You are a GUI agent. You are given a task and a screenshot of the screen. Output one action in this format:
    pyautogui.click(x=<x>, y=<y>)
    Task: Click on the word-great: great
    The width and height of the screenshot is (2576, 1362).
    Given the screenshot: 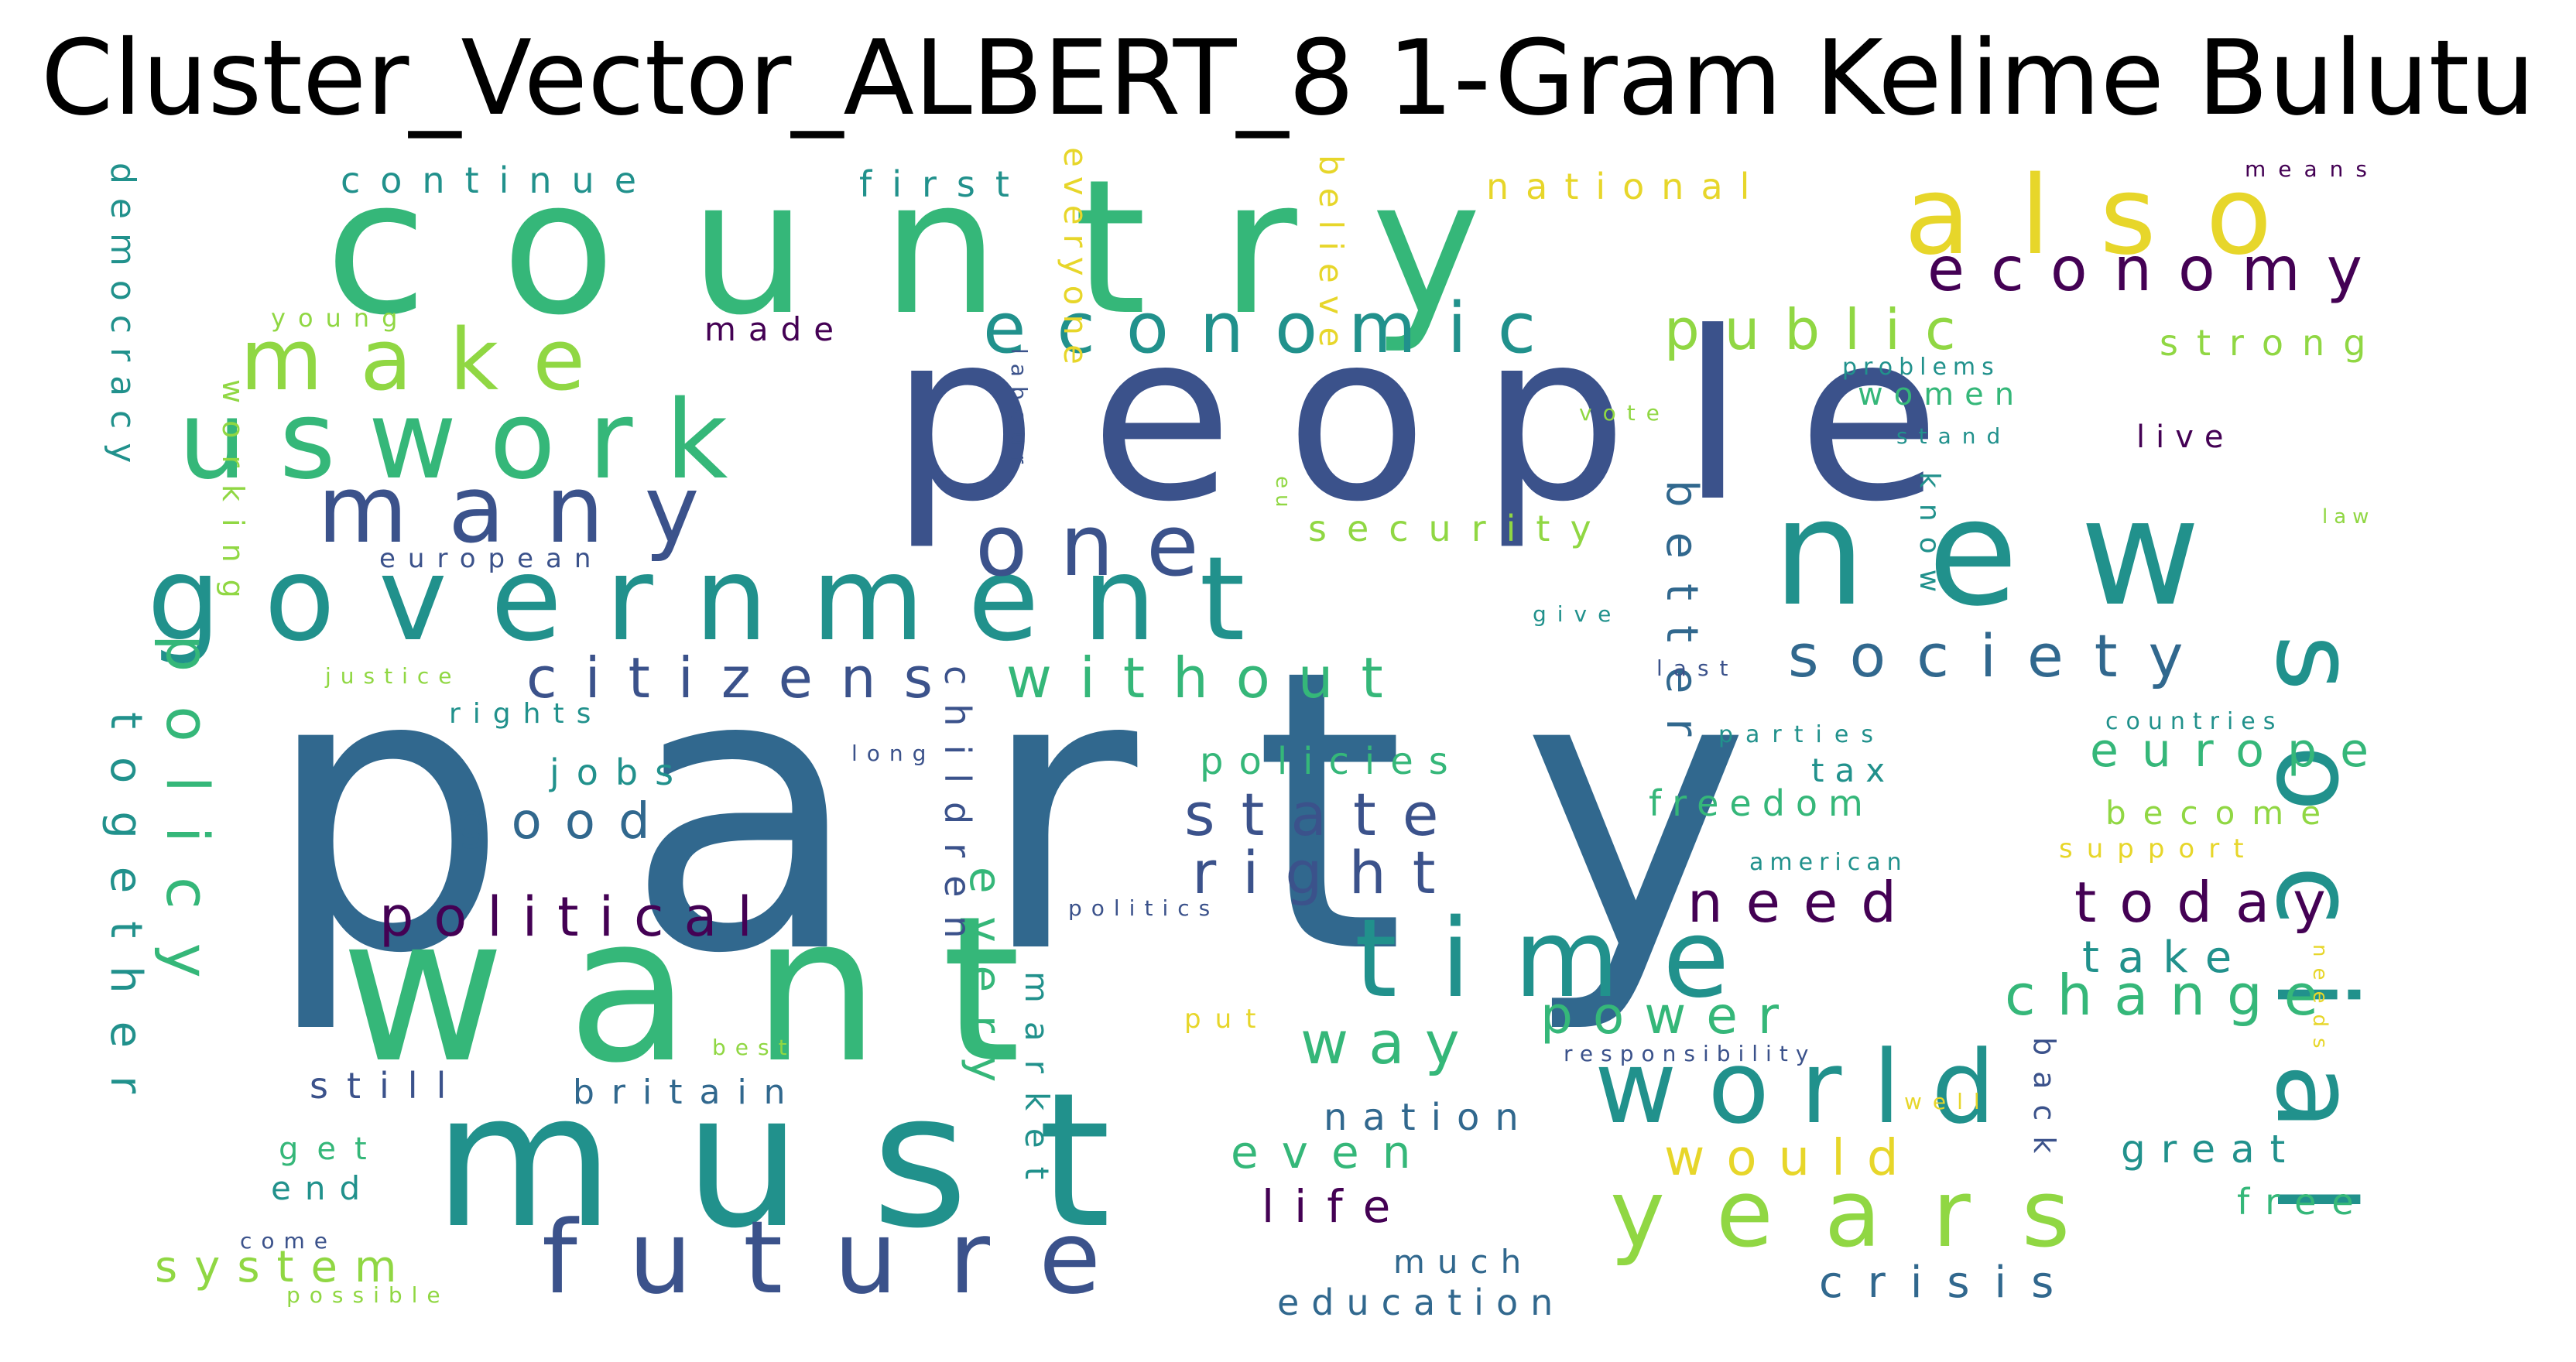 What is the action you would take?
    pyautogui.click(x=2211, y=1149)
    